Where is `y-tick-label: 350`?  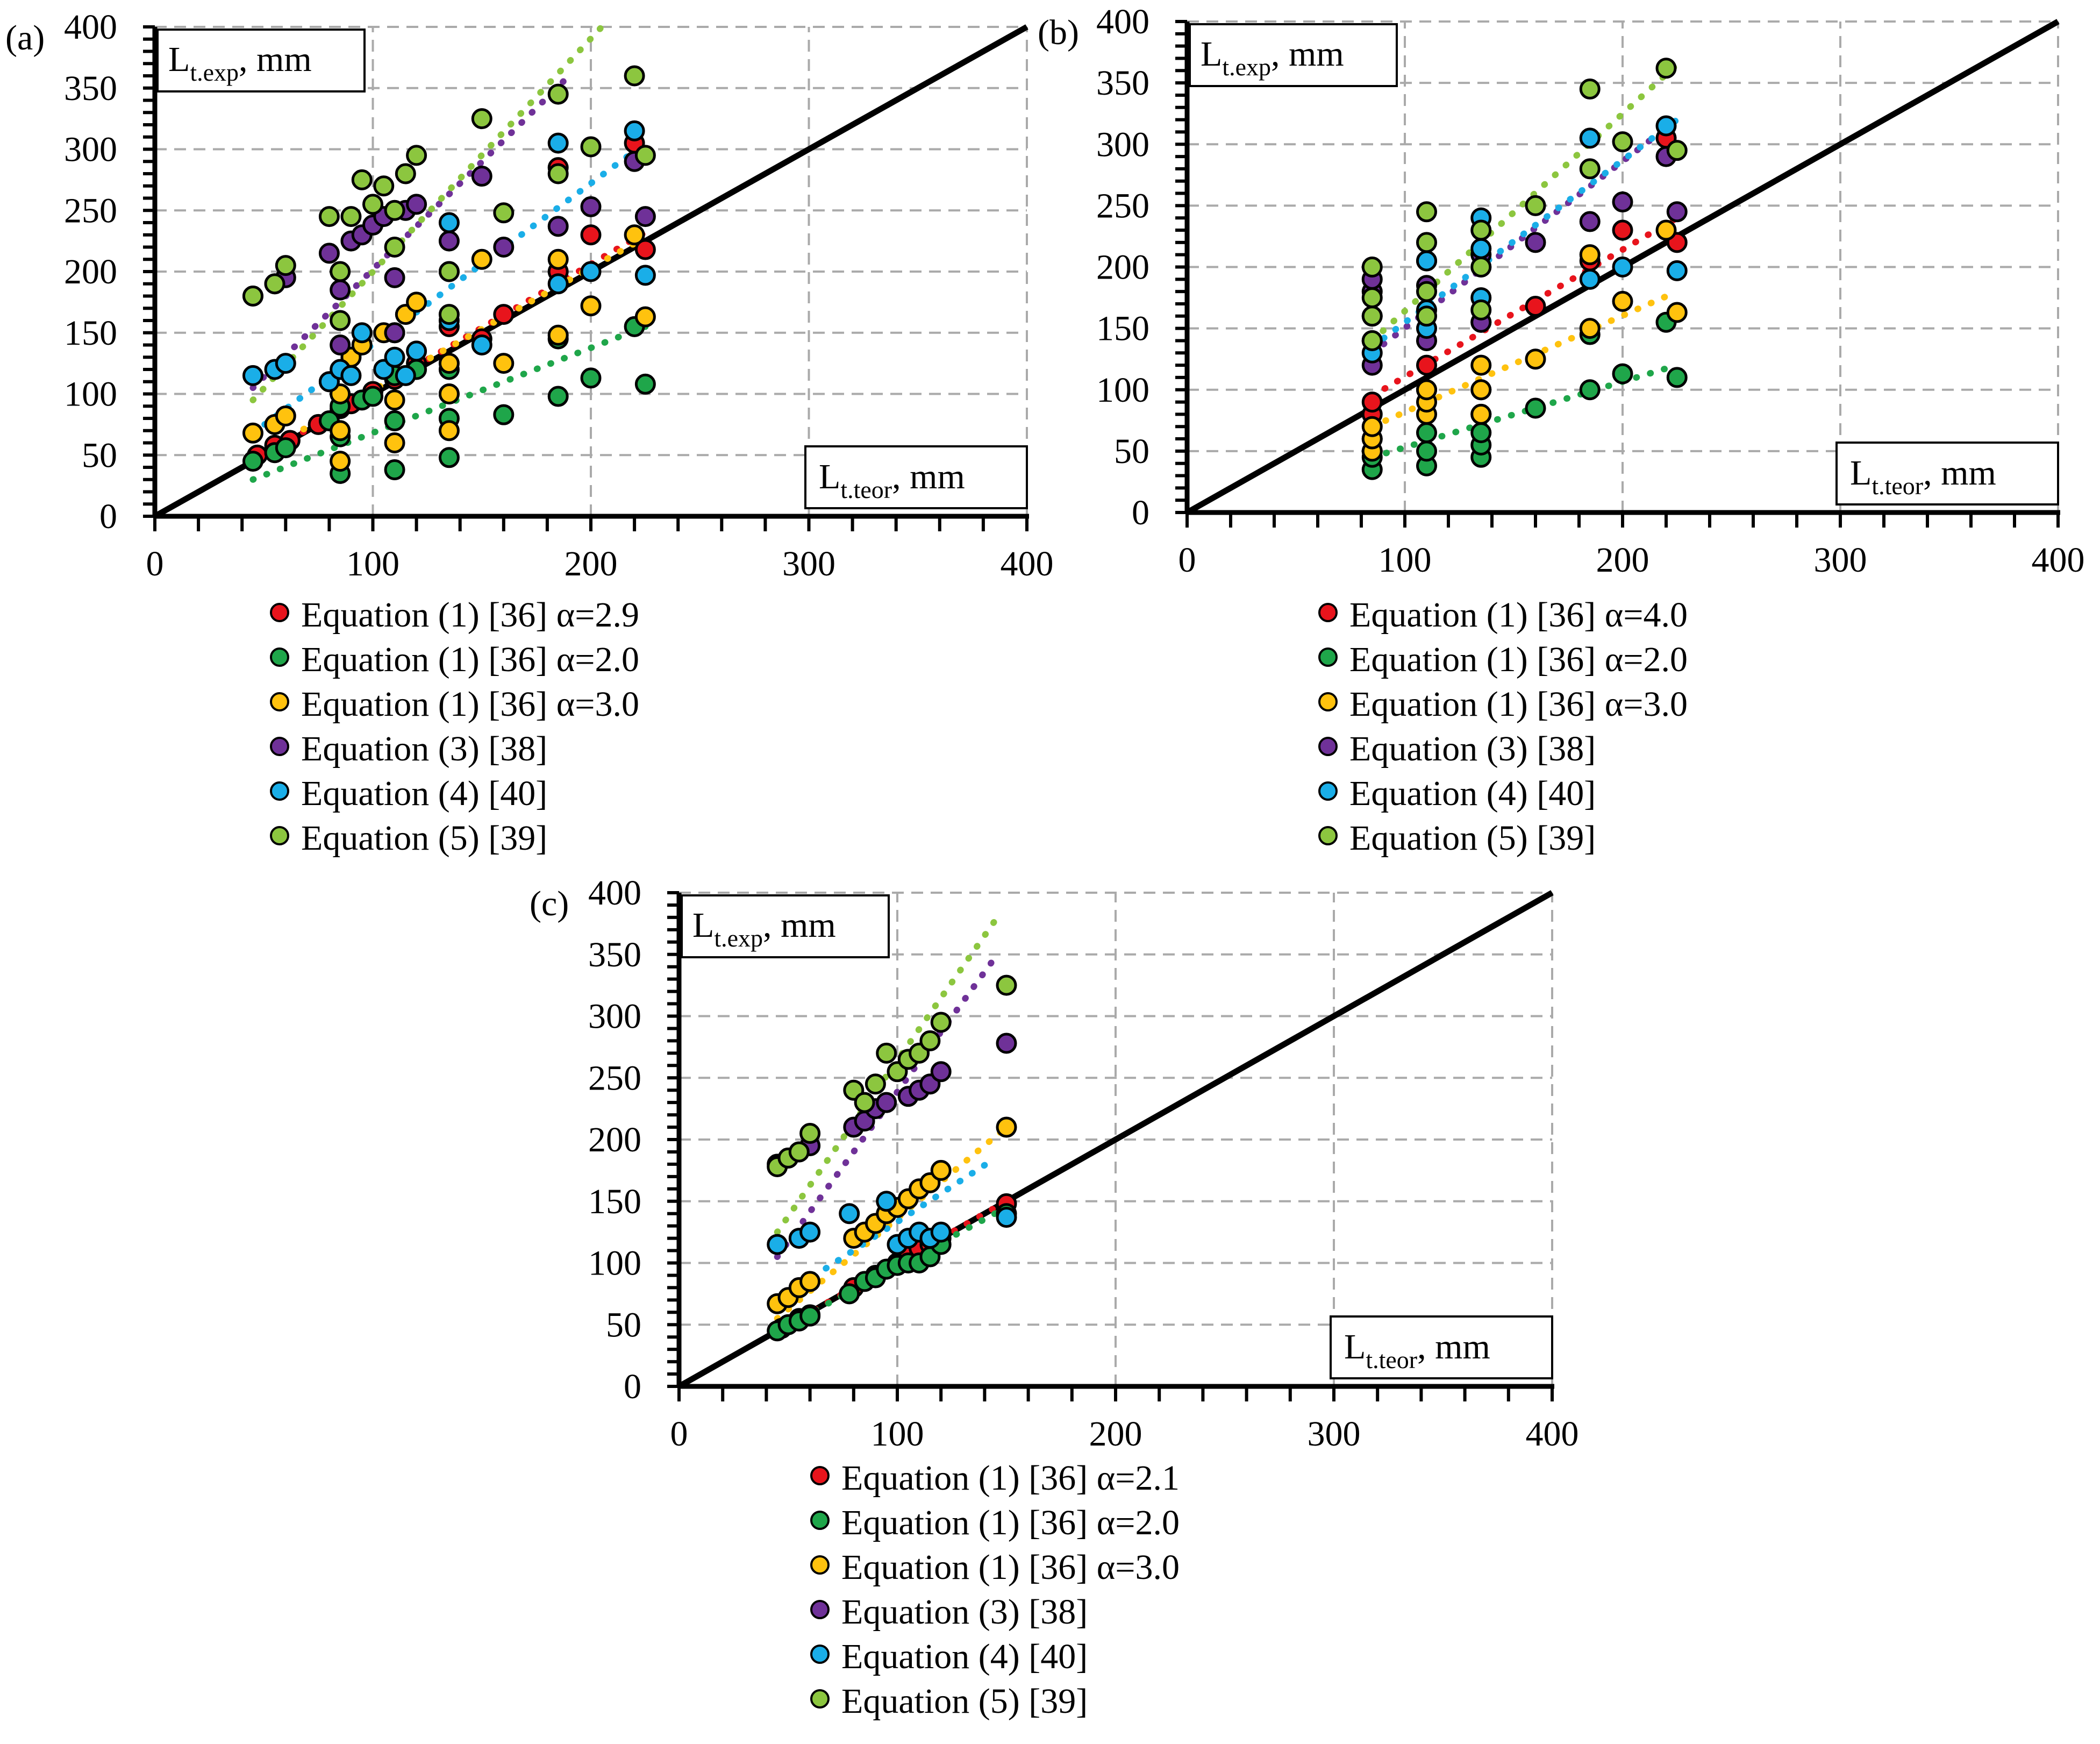
y-tick-label: 350 is located at coordinates (1122, 83).